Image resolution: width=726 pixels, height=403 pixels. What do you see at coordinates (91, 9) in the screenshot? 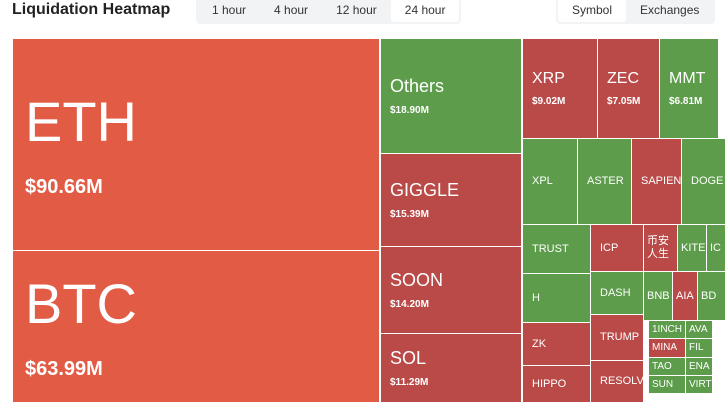
I see `page-title: Liquidation Heatmap` at bounding box center [91, 9].